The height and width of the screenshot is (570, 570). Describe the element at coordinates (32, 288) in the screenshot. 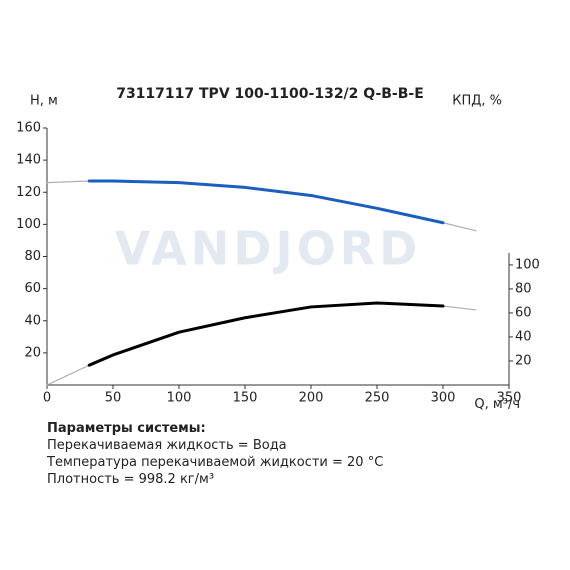

I see `y-tick-label: 60` at that location.